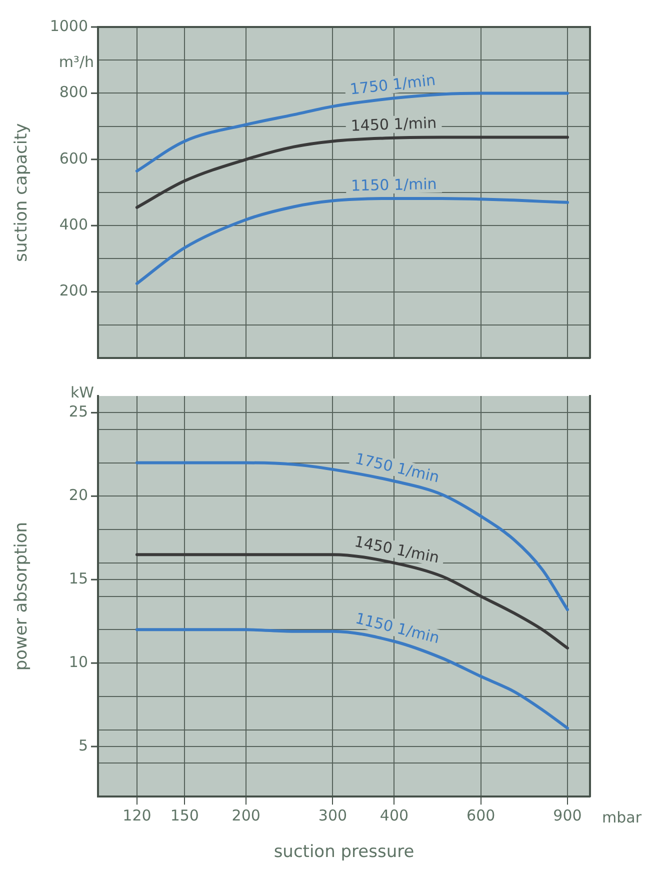  Describe the element at coordinates (184, 815) in the screenshot. I see `x-tick-label: 150` at that location.